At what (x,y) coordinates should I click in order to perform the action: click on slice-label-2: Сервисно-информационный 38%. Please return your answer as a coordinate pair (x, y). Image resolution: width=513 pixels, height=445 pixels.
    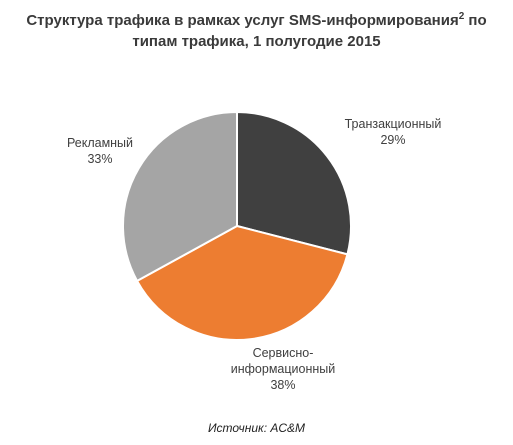
    Looking at the image, I should click on (283, 369).